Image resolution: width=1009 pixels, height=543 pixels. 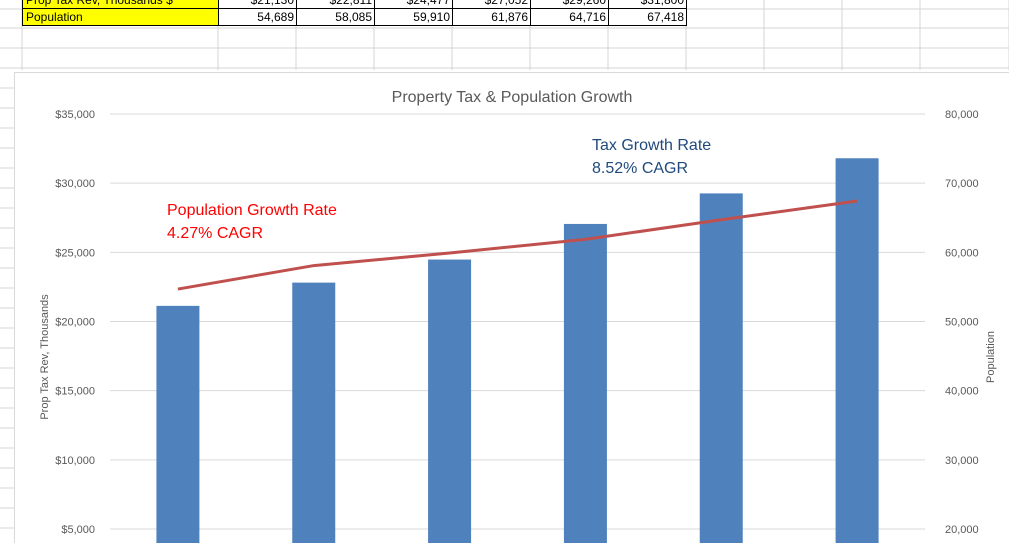 I want to click on y2-tick-label: 80,000, so click(x=962, y=115).